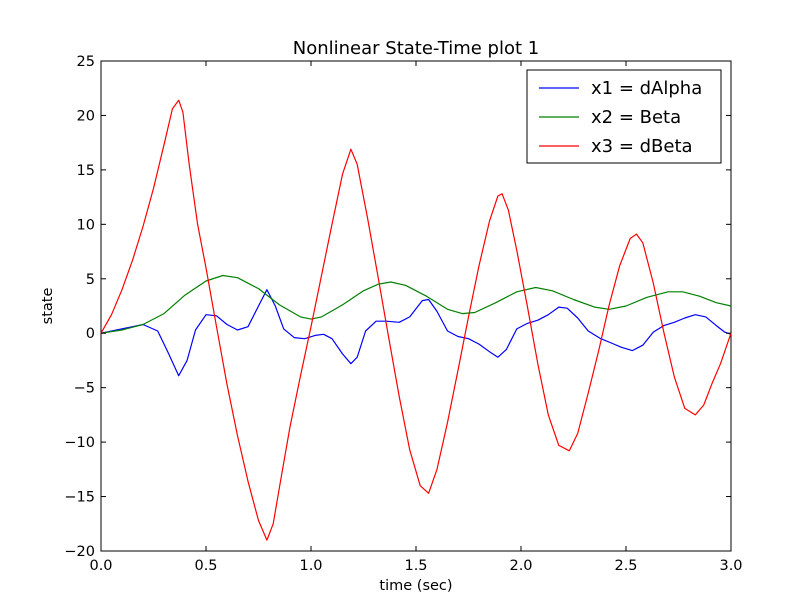 Image resolution: width=812 pixels, height=612 pixels. I want to click on y-tick-label: −20, so click(79, 552).